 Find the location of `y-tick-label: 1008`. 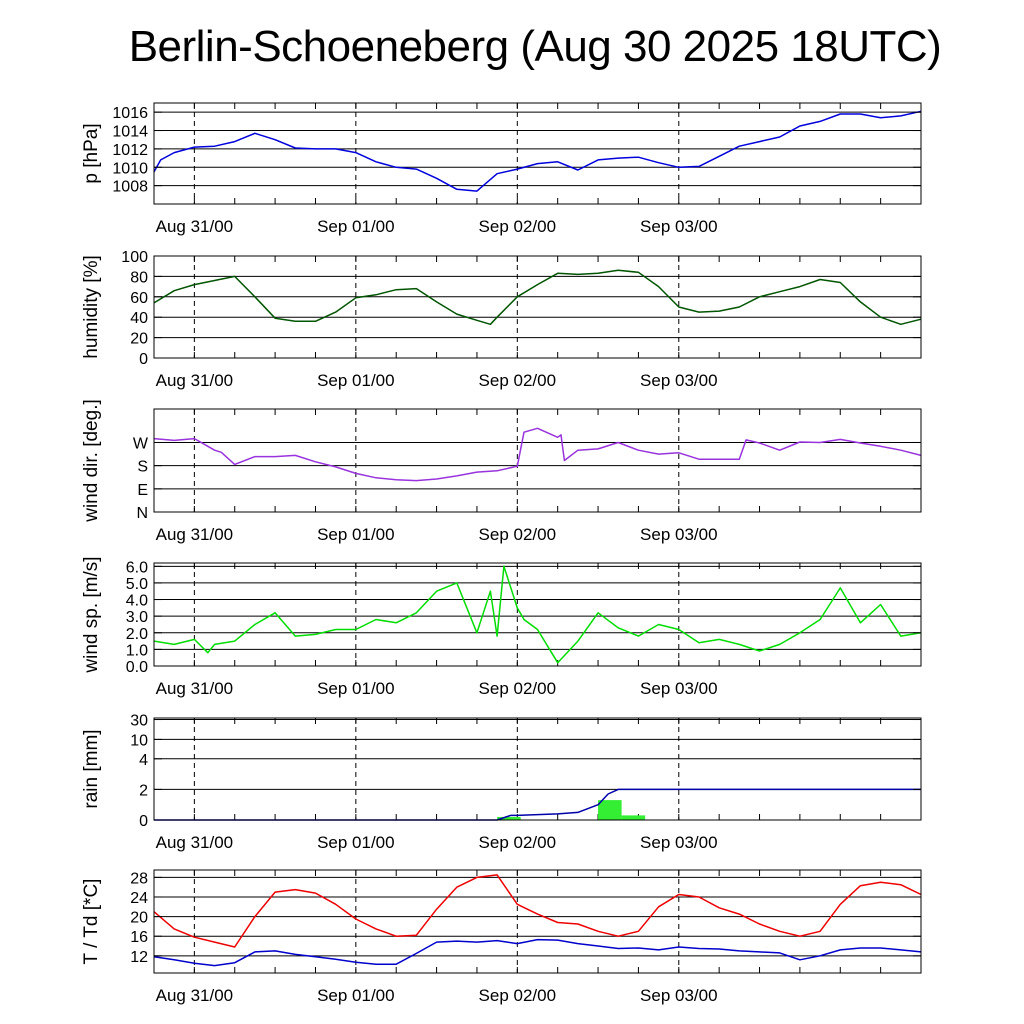

y-tick-label: 1008 is located at coordinates (130, 187).